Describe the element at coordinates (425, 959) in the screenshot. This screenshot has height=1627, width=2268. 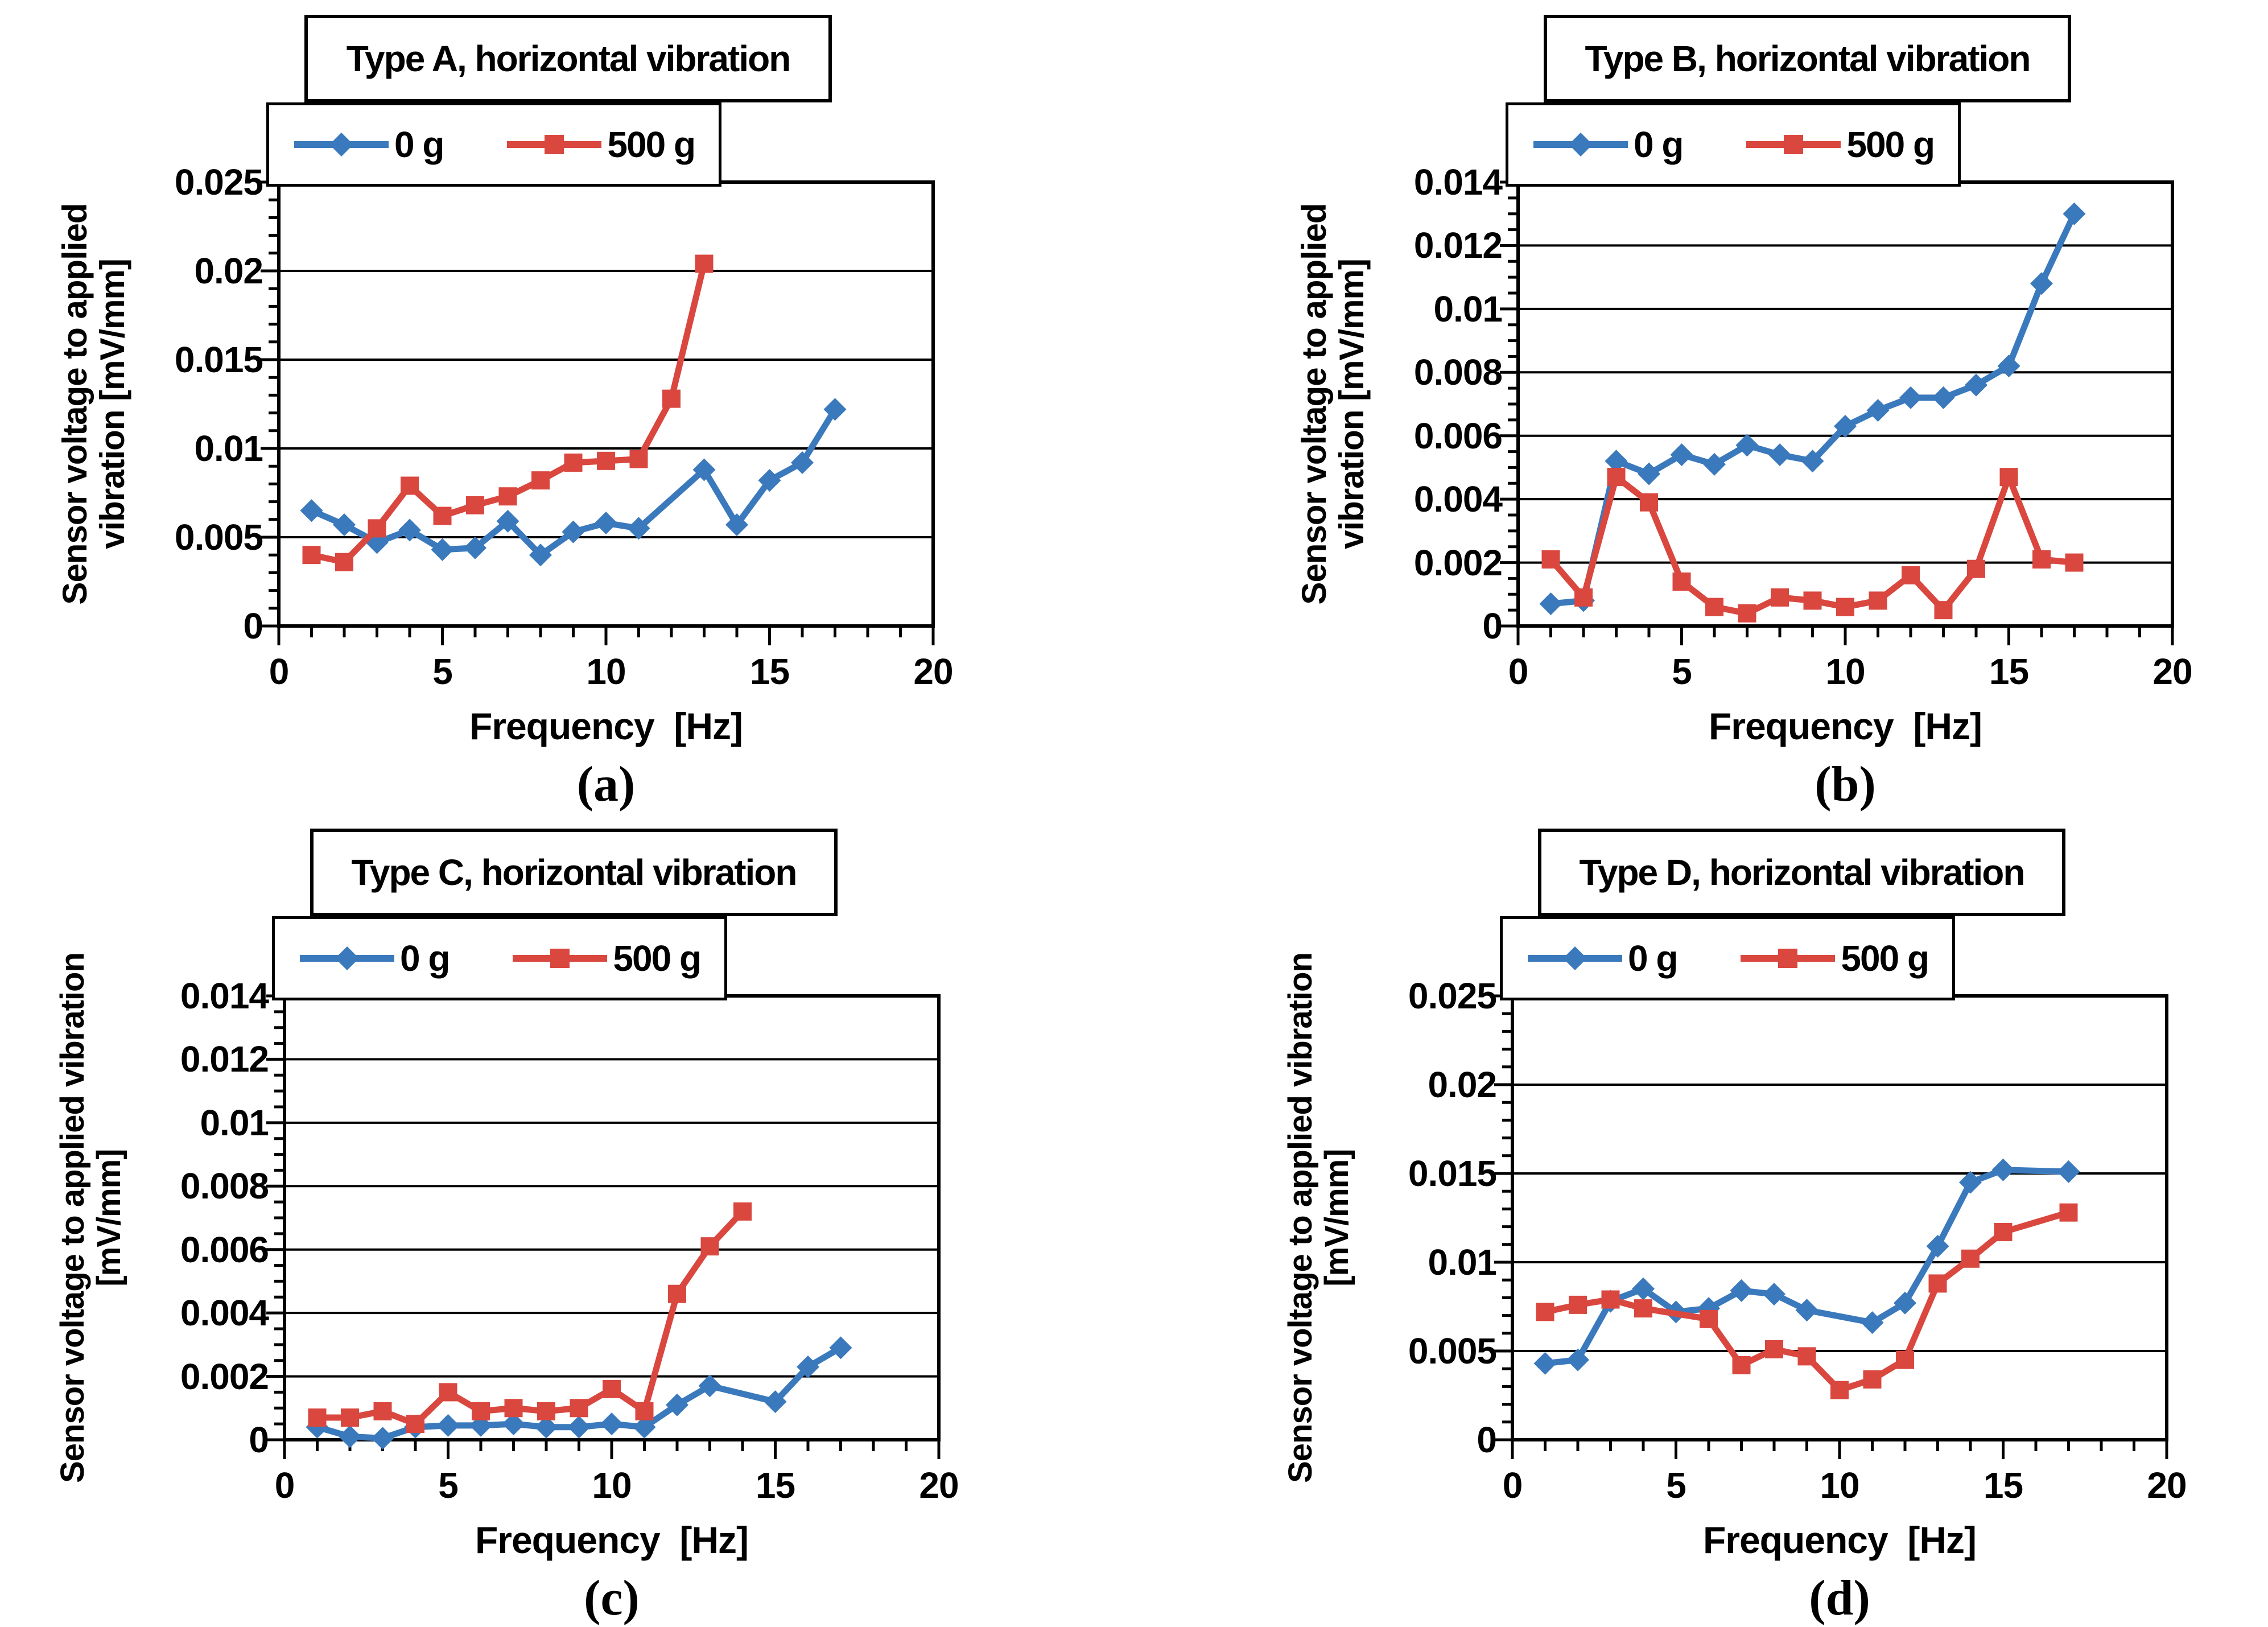
I see `legend-label-0g: 0 g` at that location.